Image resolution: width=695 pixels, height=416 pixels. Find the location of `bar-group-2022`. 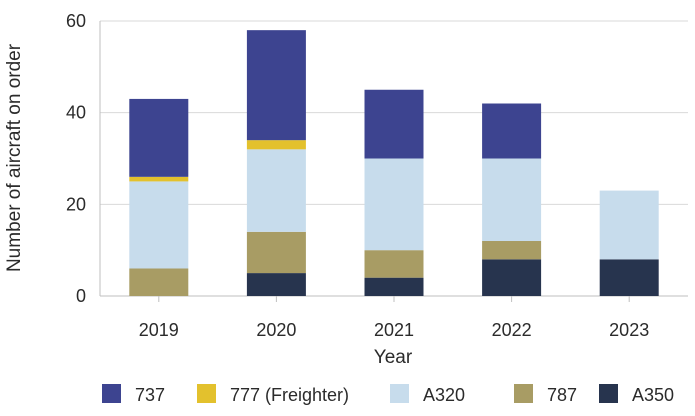

bar-group-2022 is located at coordinates (512, 199).